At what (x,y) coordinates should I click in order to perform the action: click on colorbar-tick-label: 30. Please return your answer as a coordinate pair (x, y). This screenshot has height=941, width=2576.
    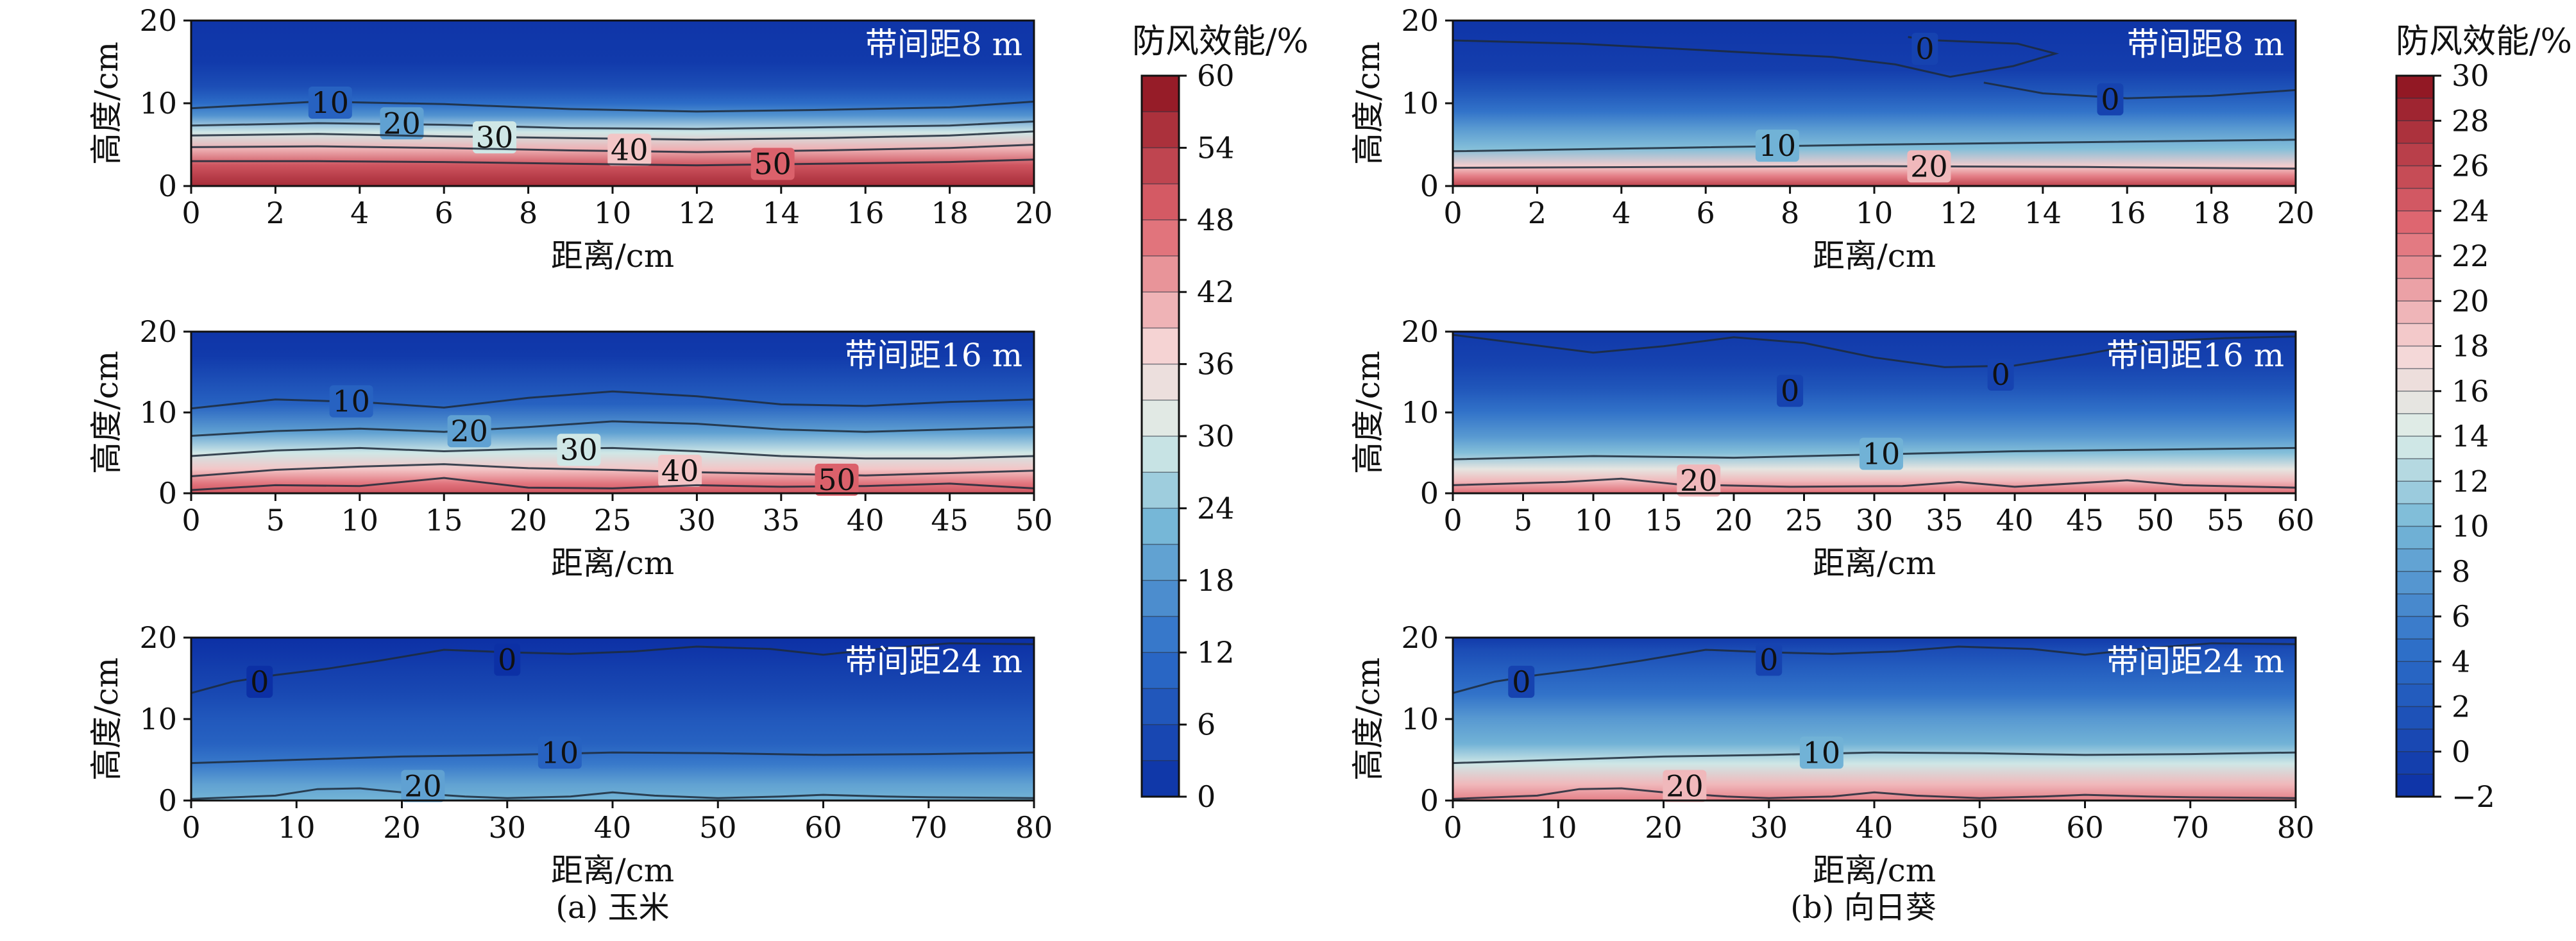
    Looking at the image, I should click on (2470, 75).